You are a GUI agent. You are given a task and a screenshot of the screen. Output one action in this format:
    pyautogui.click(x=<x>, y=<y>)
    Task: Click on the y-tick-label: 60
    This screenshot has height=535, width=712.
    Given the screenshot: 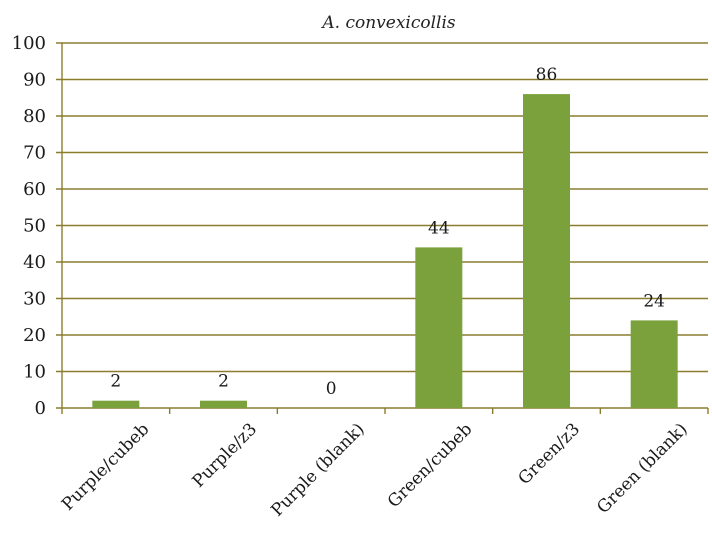 What is the action you would take?
    pyautogui.click(x=34, y=189)
    